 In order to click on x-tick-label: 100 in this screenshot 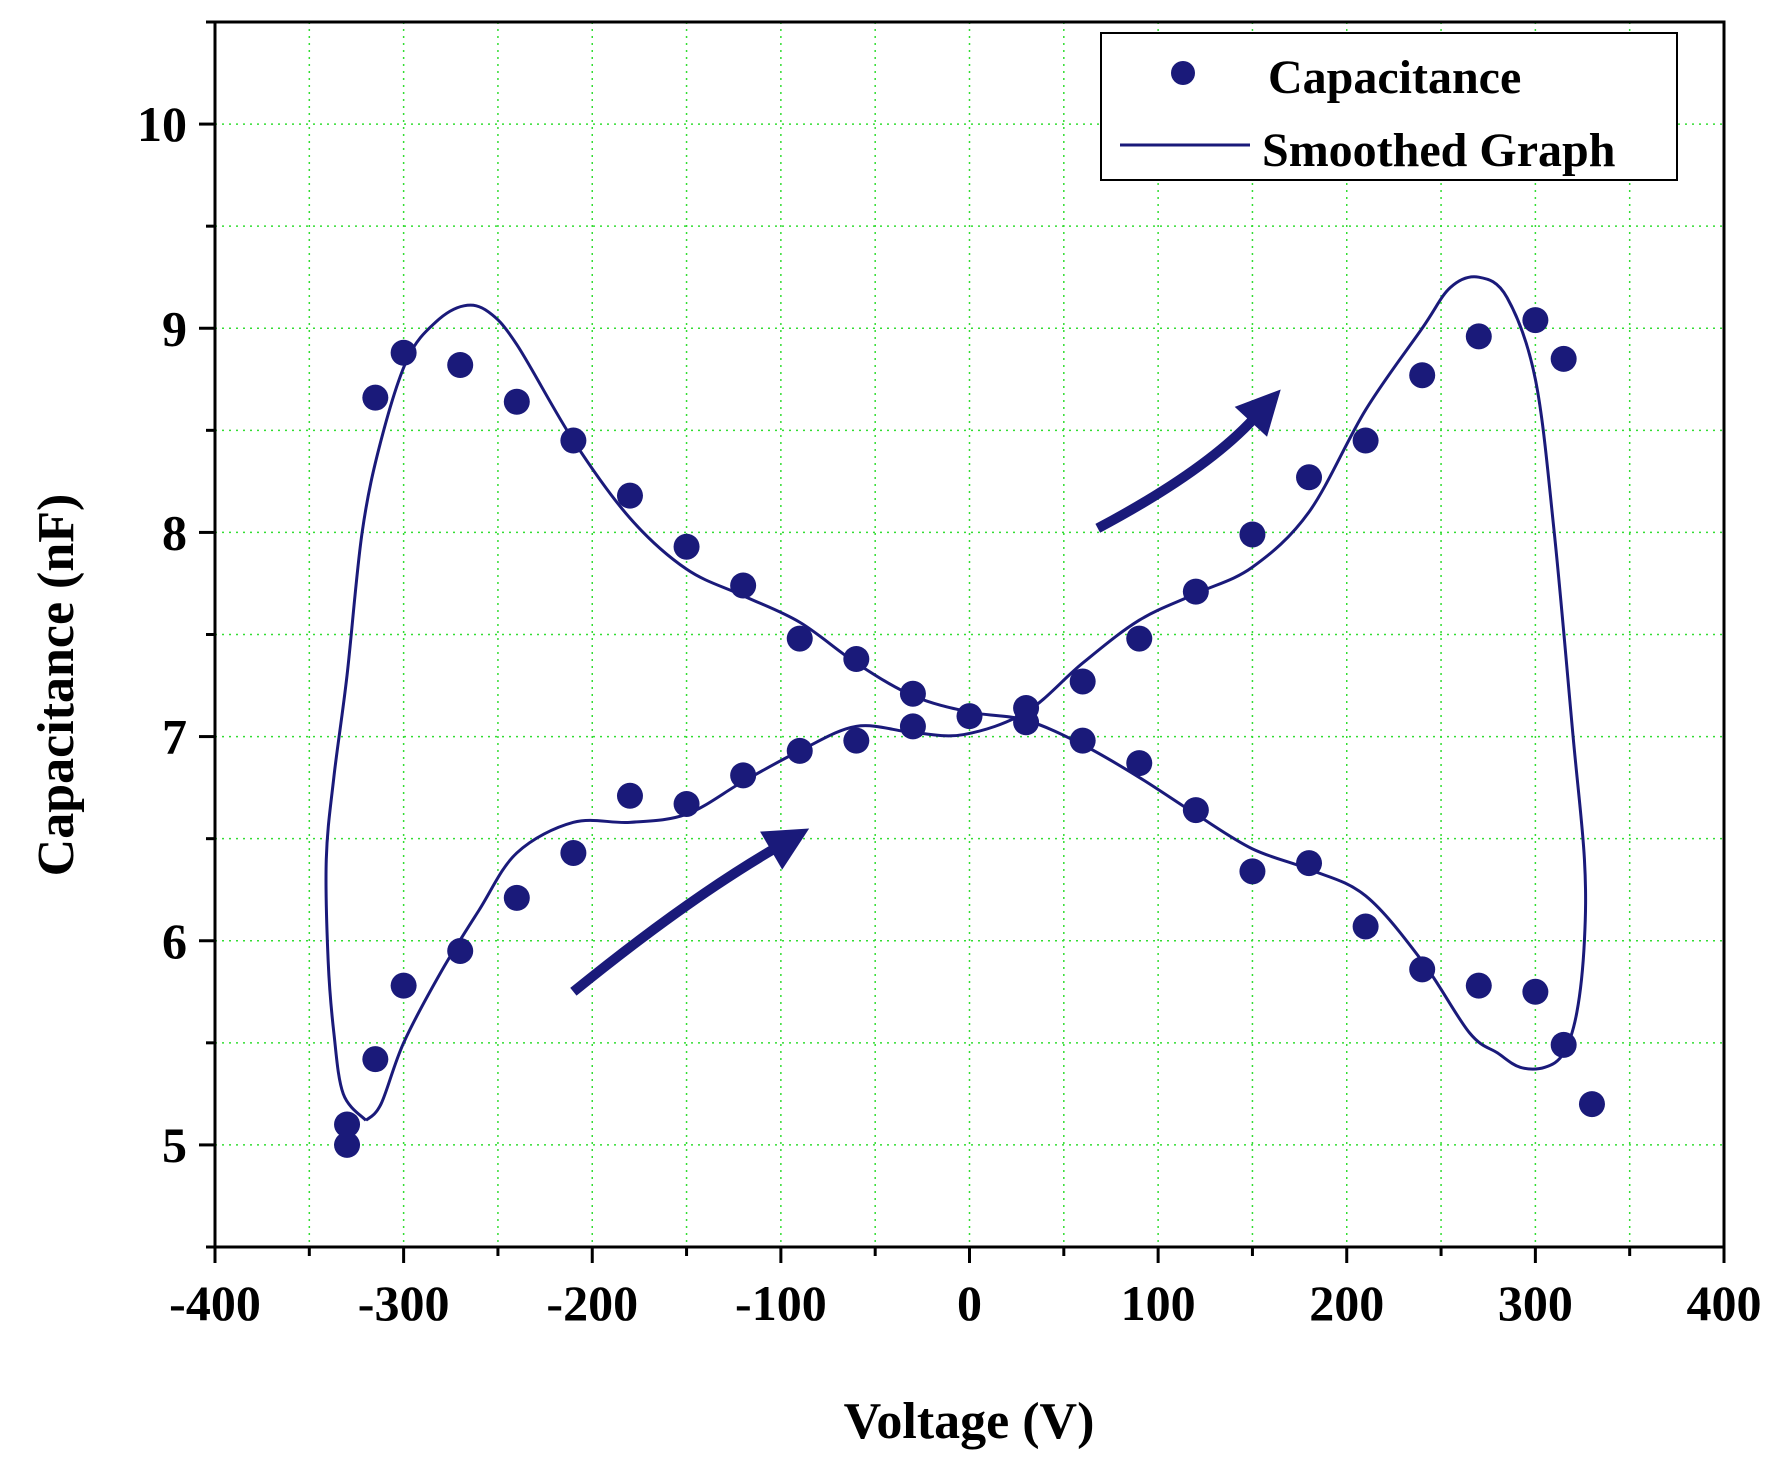, I will do `click(1158, 1303)`.